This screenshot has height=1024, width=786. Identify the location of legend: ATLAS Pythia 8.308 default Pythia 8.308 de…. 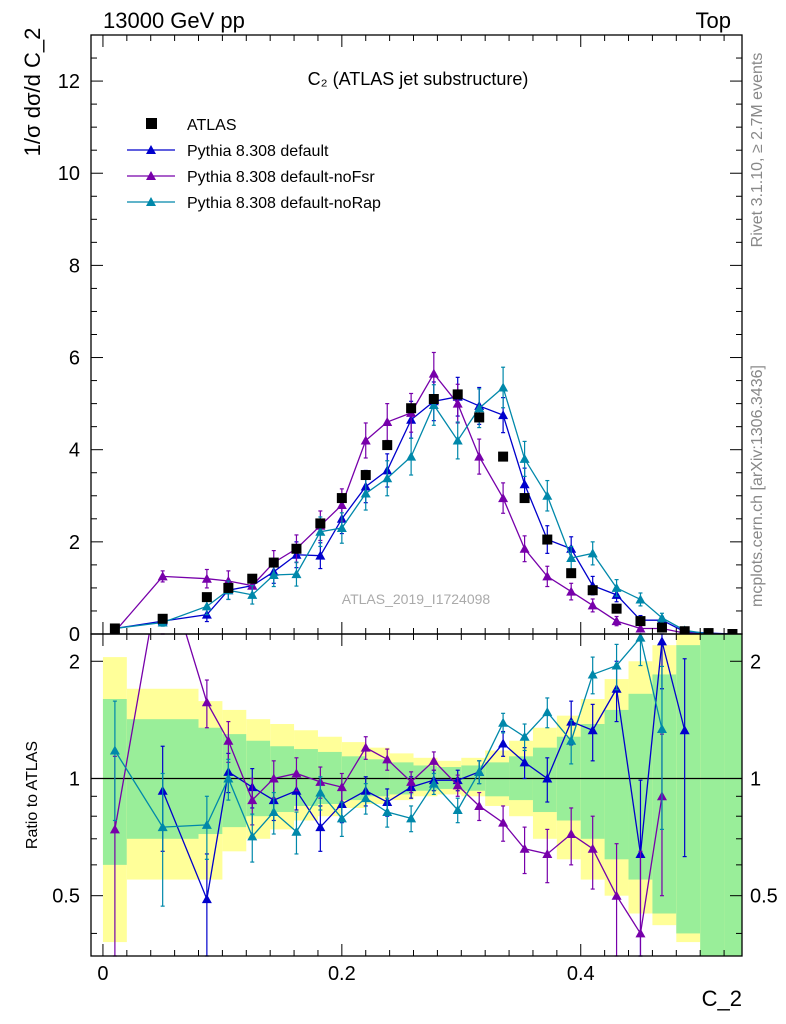
(254, 164).